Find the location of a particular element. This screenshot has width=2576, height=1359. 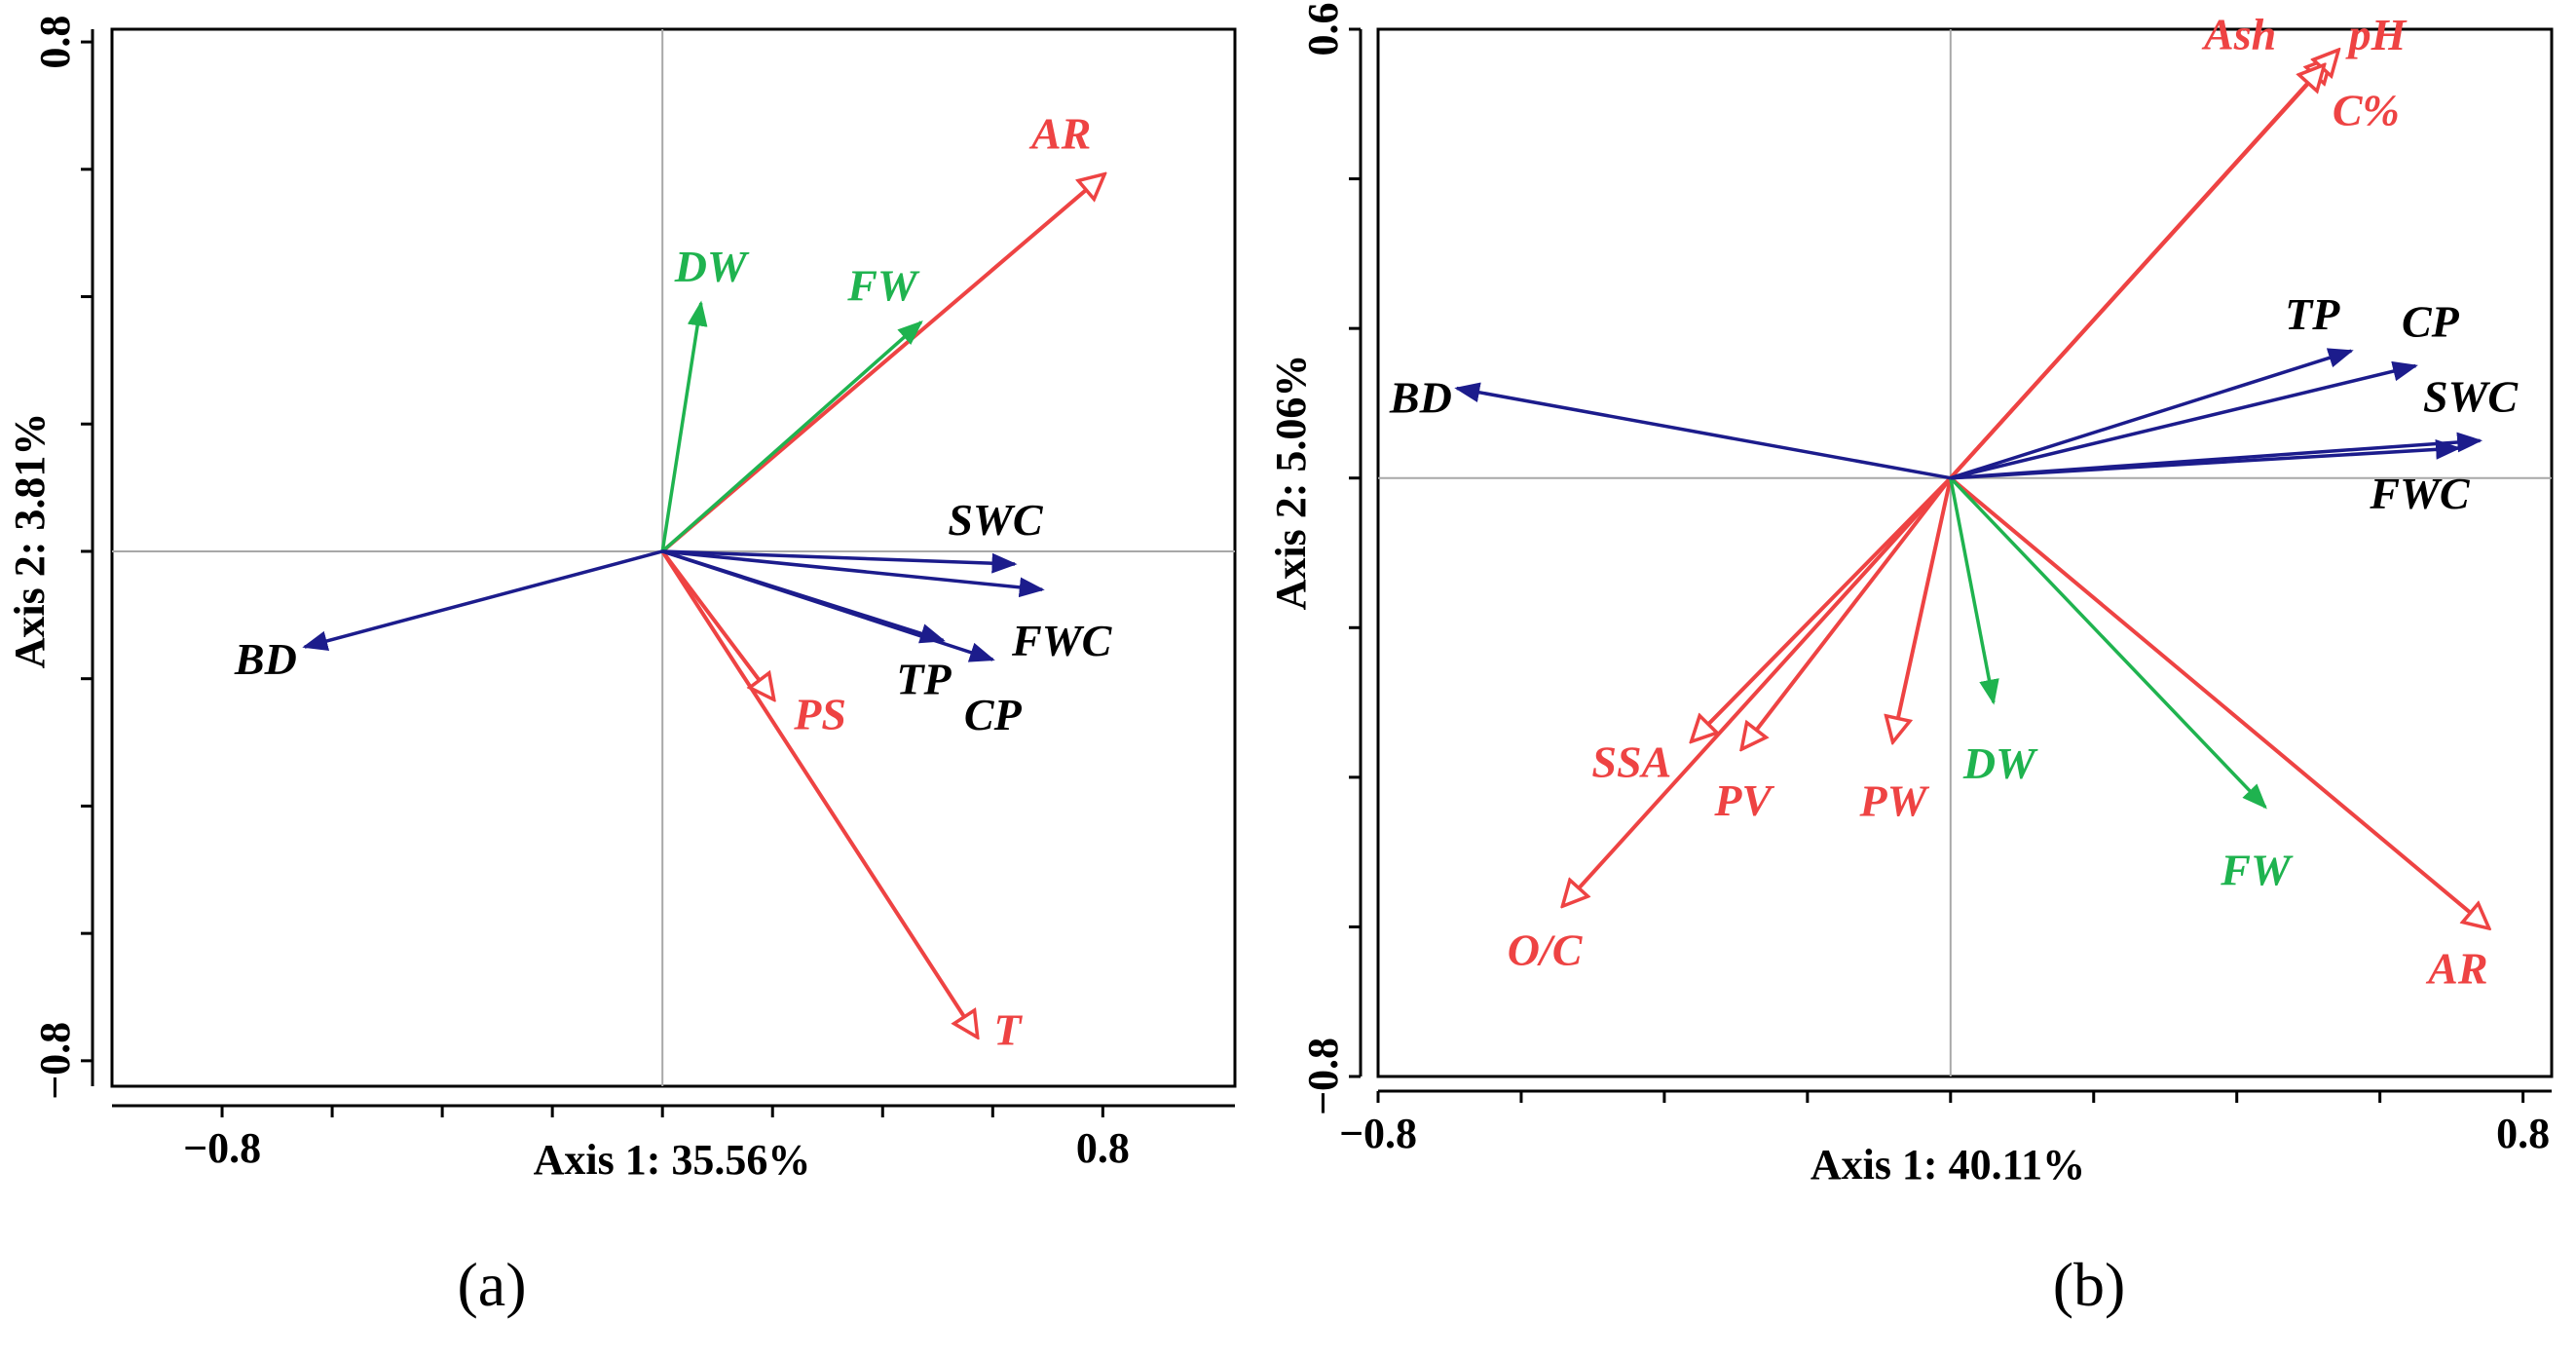

vector-swc is located at coordinates (840, 561).